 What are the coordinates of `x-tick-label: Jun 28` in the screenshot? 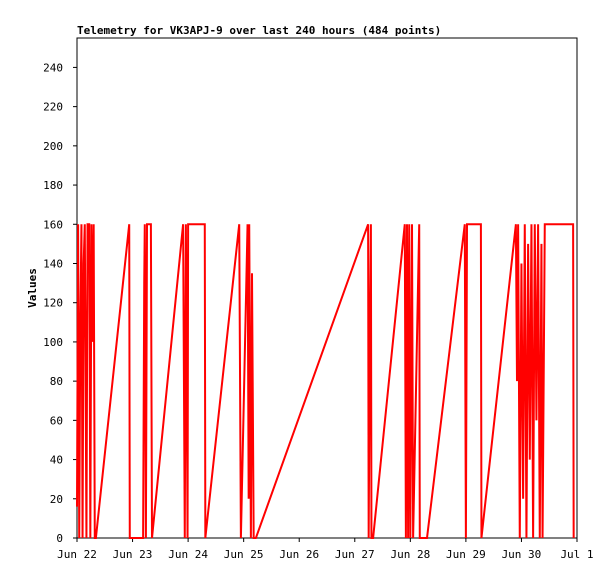 It's located at (410, 554).